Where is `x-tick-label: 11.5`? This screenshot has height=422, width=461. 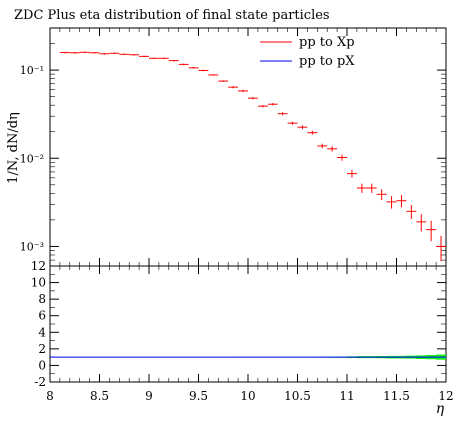
x-tick-label: 11.5 is located at coordinates (396, 396).